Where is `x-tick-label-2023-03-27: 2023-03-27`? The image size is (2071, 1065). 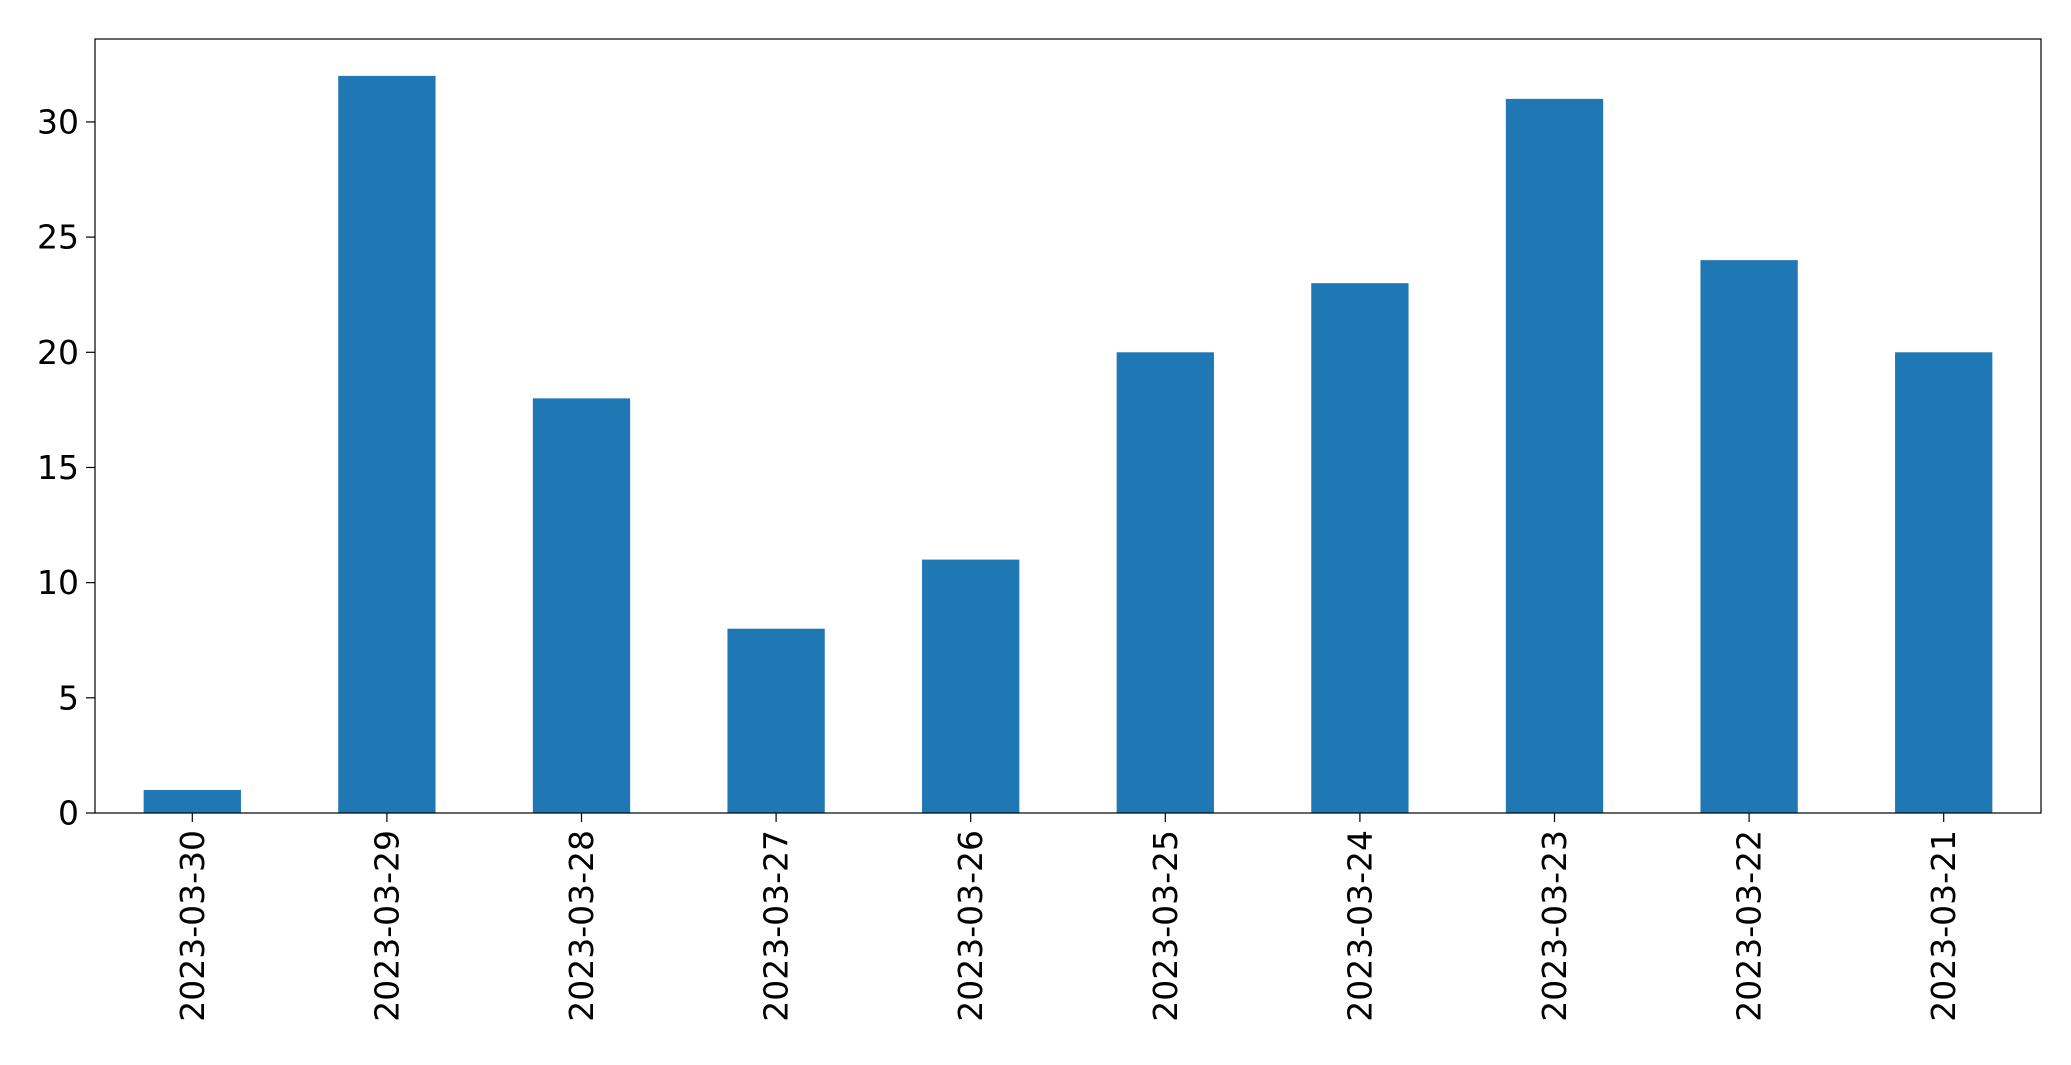 x-tick-label-2023-03-27: 2023-03-27 is located at coordinates (776, 926).